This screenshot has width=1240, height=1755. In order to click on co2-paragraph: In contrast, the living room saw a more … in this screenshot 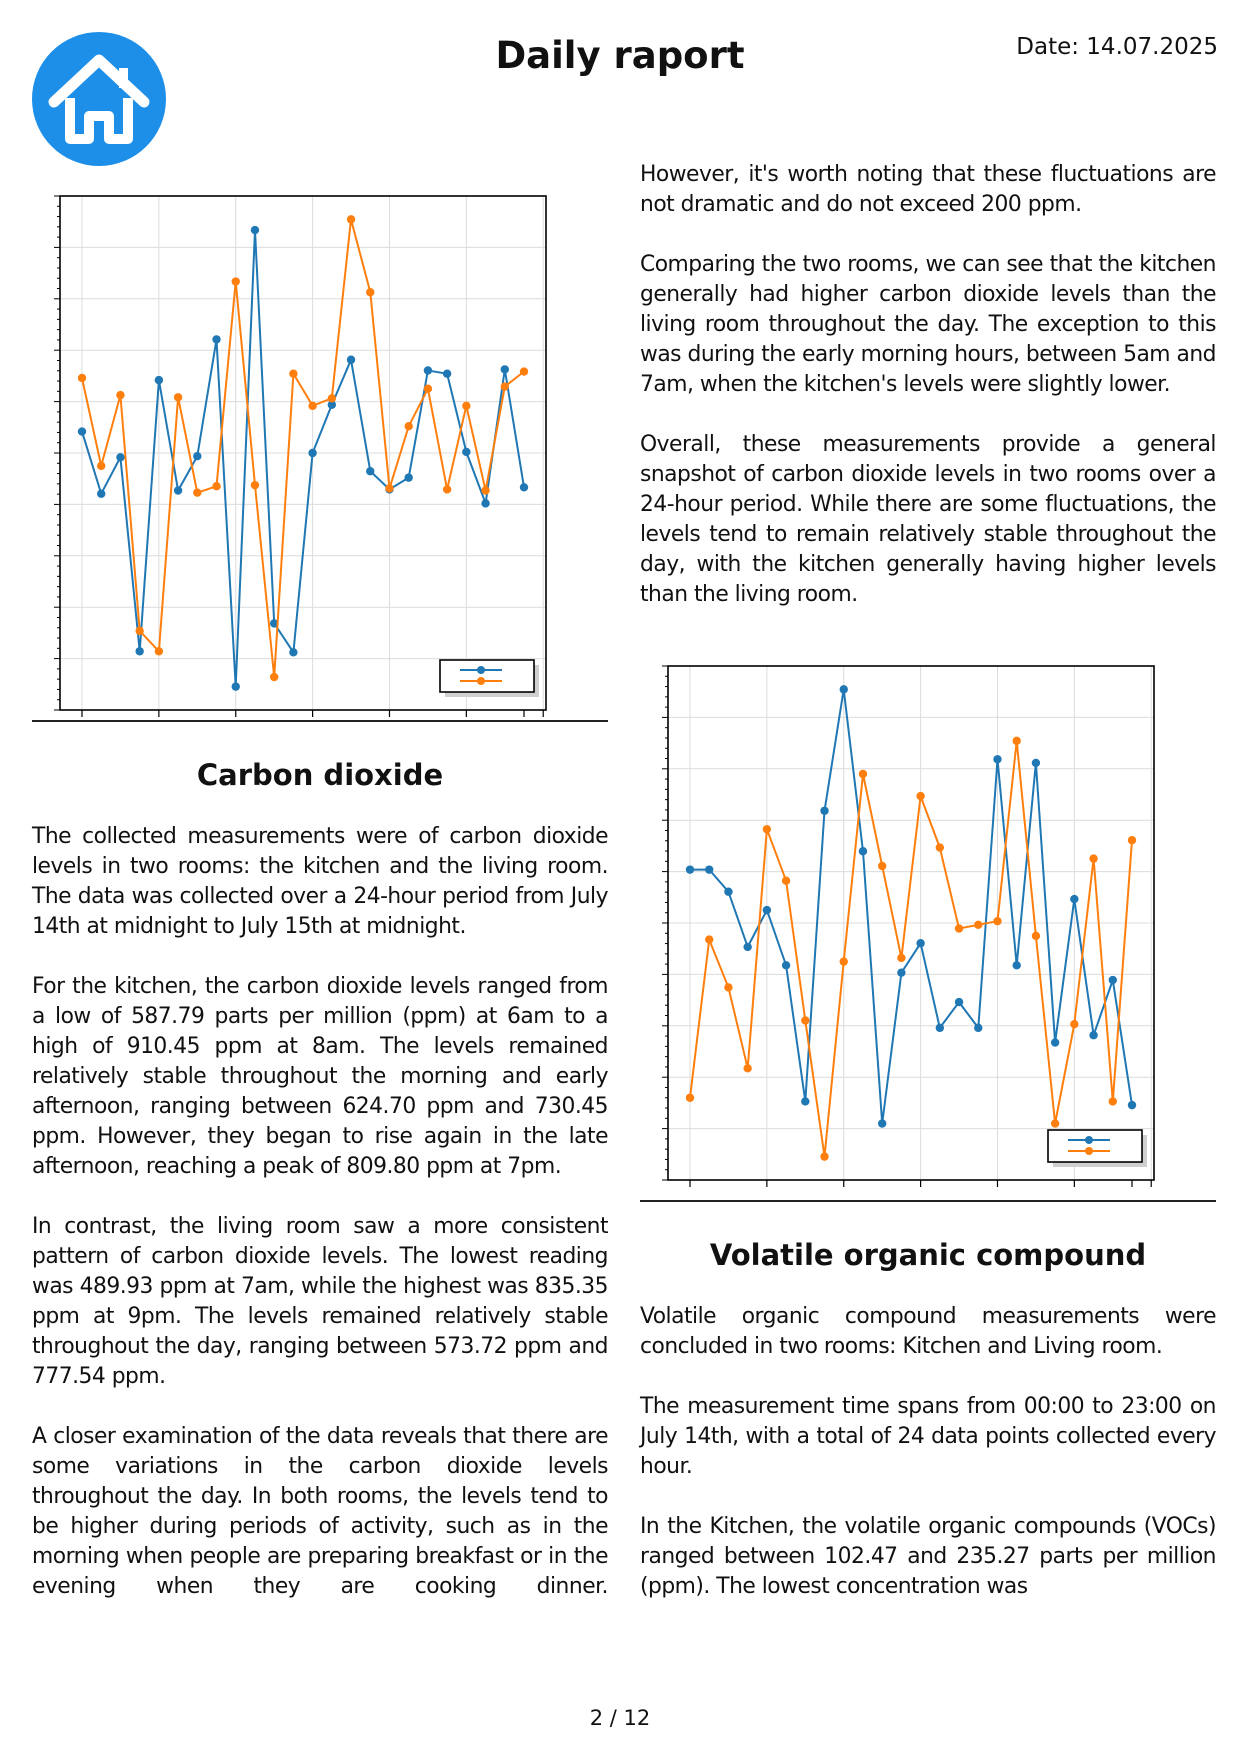, I will do `click(320, 1301)`.